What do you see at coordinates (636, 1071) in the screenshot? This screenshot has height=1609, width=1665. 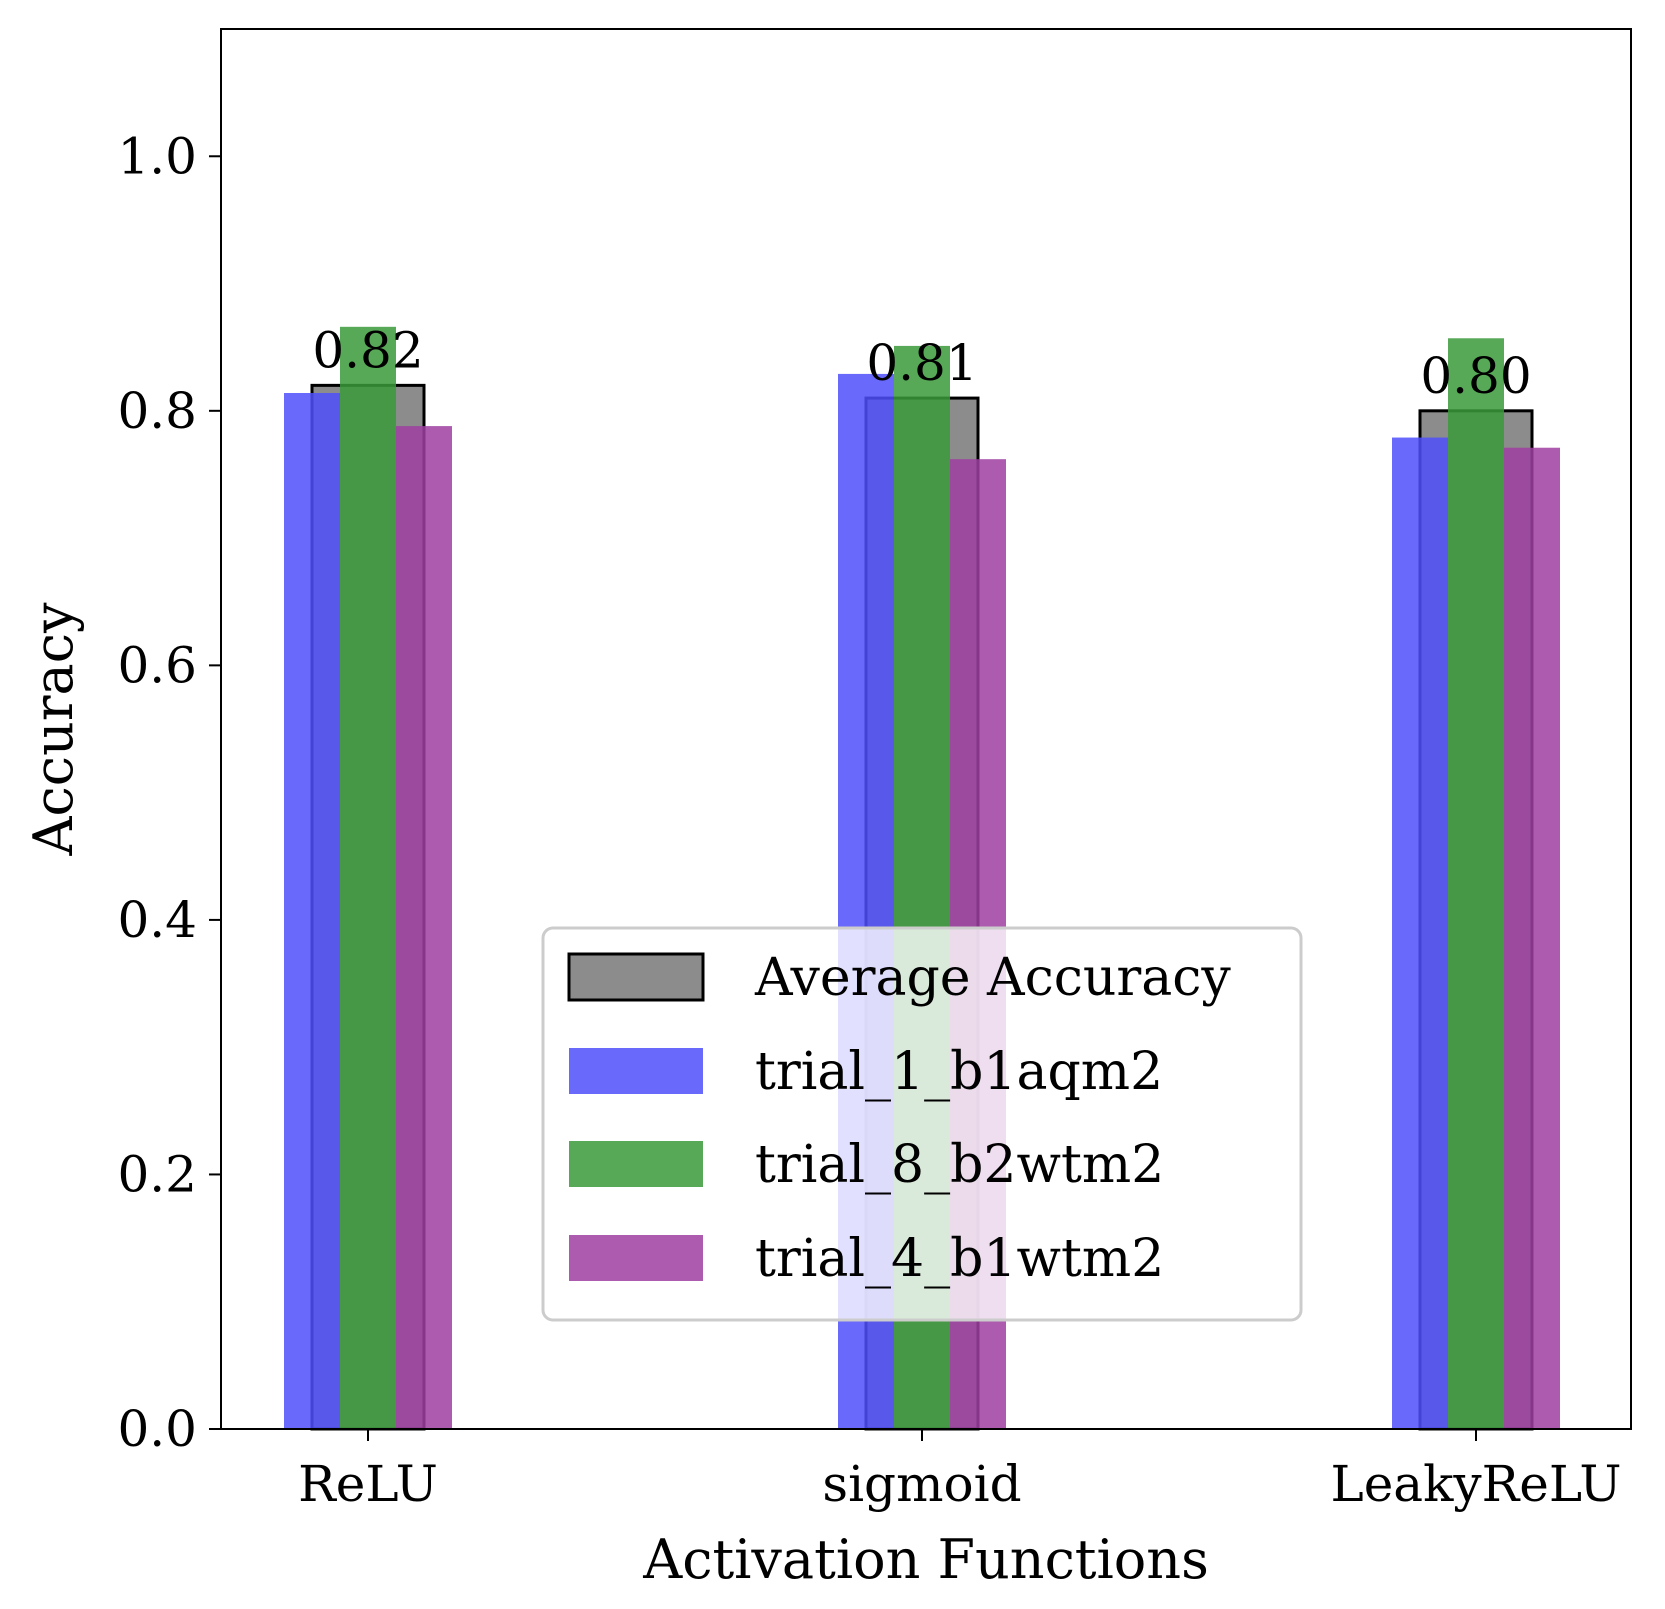 I see `legend-swatch-trial_1_b1aqm2` at bounding box center [636, 1071].